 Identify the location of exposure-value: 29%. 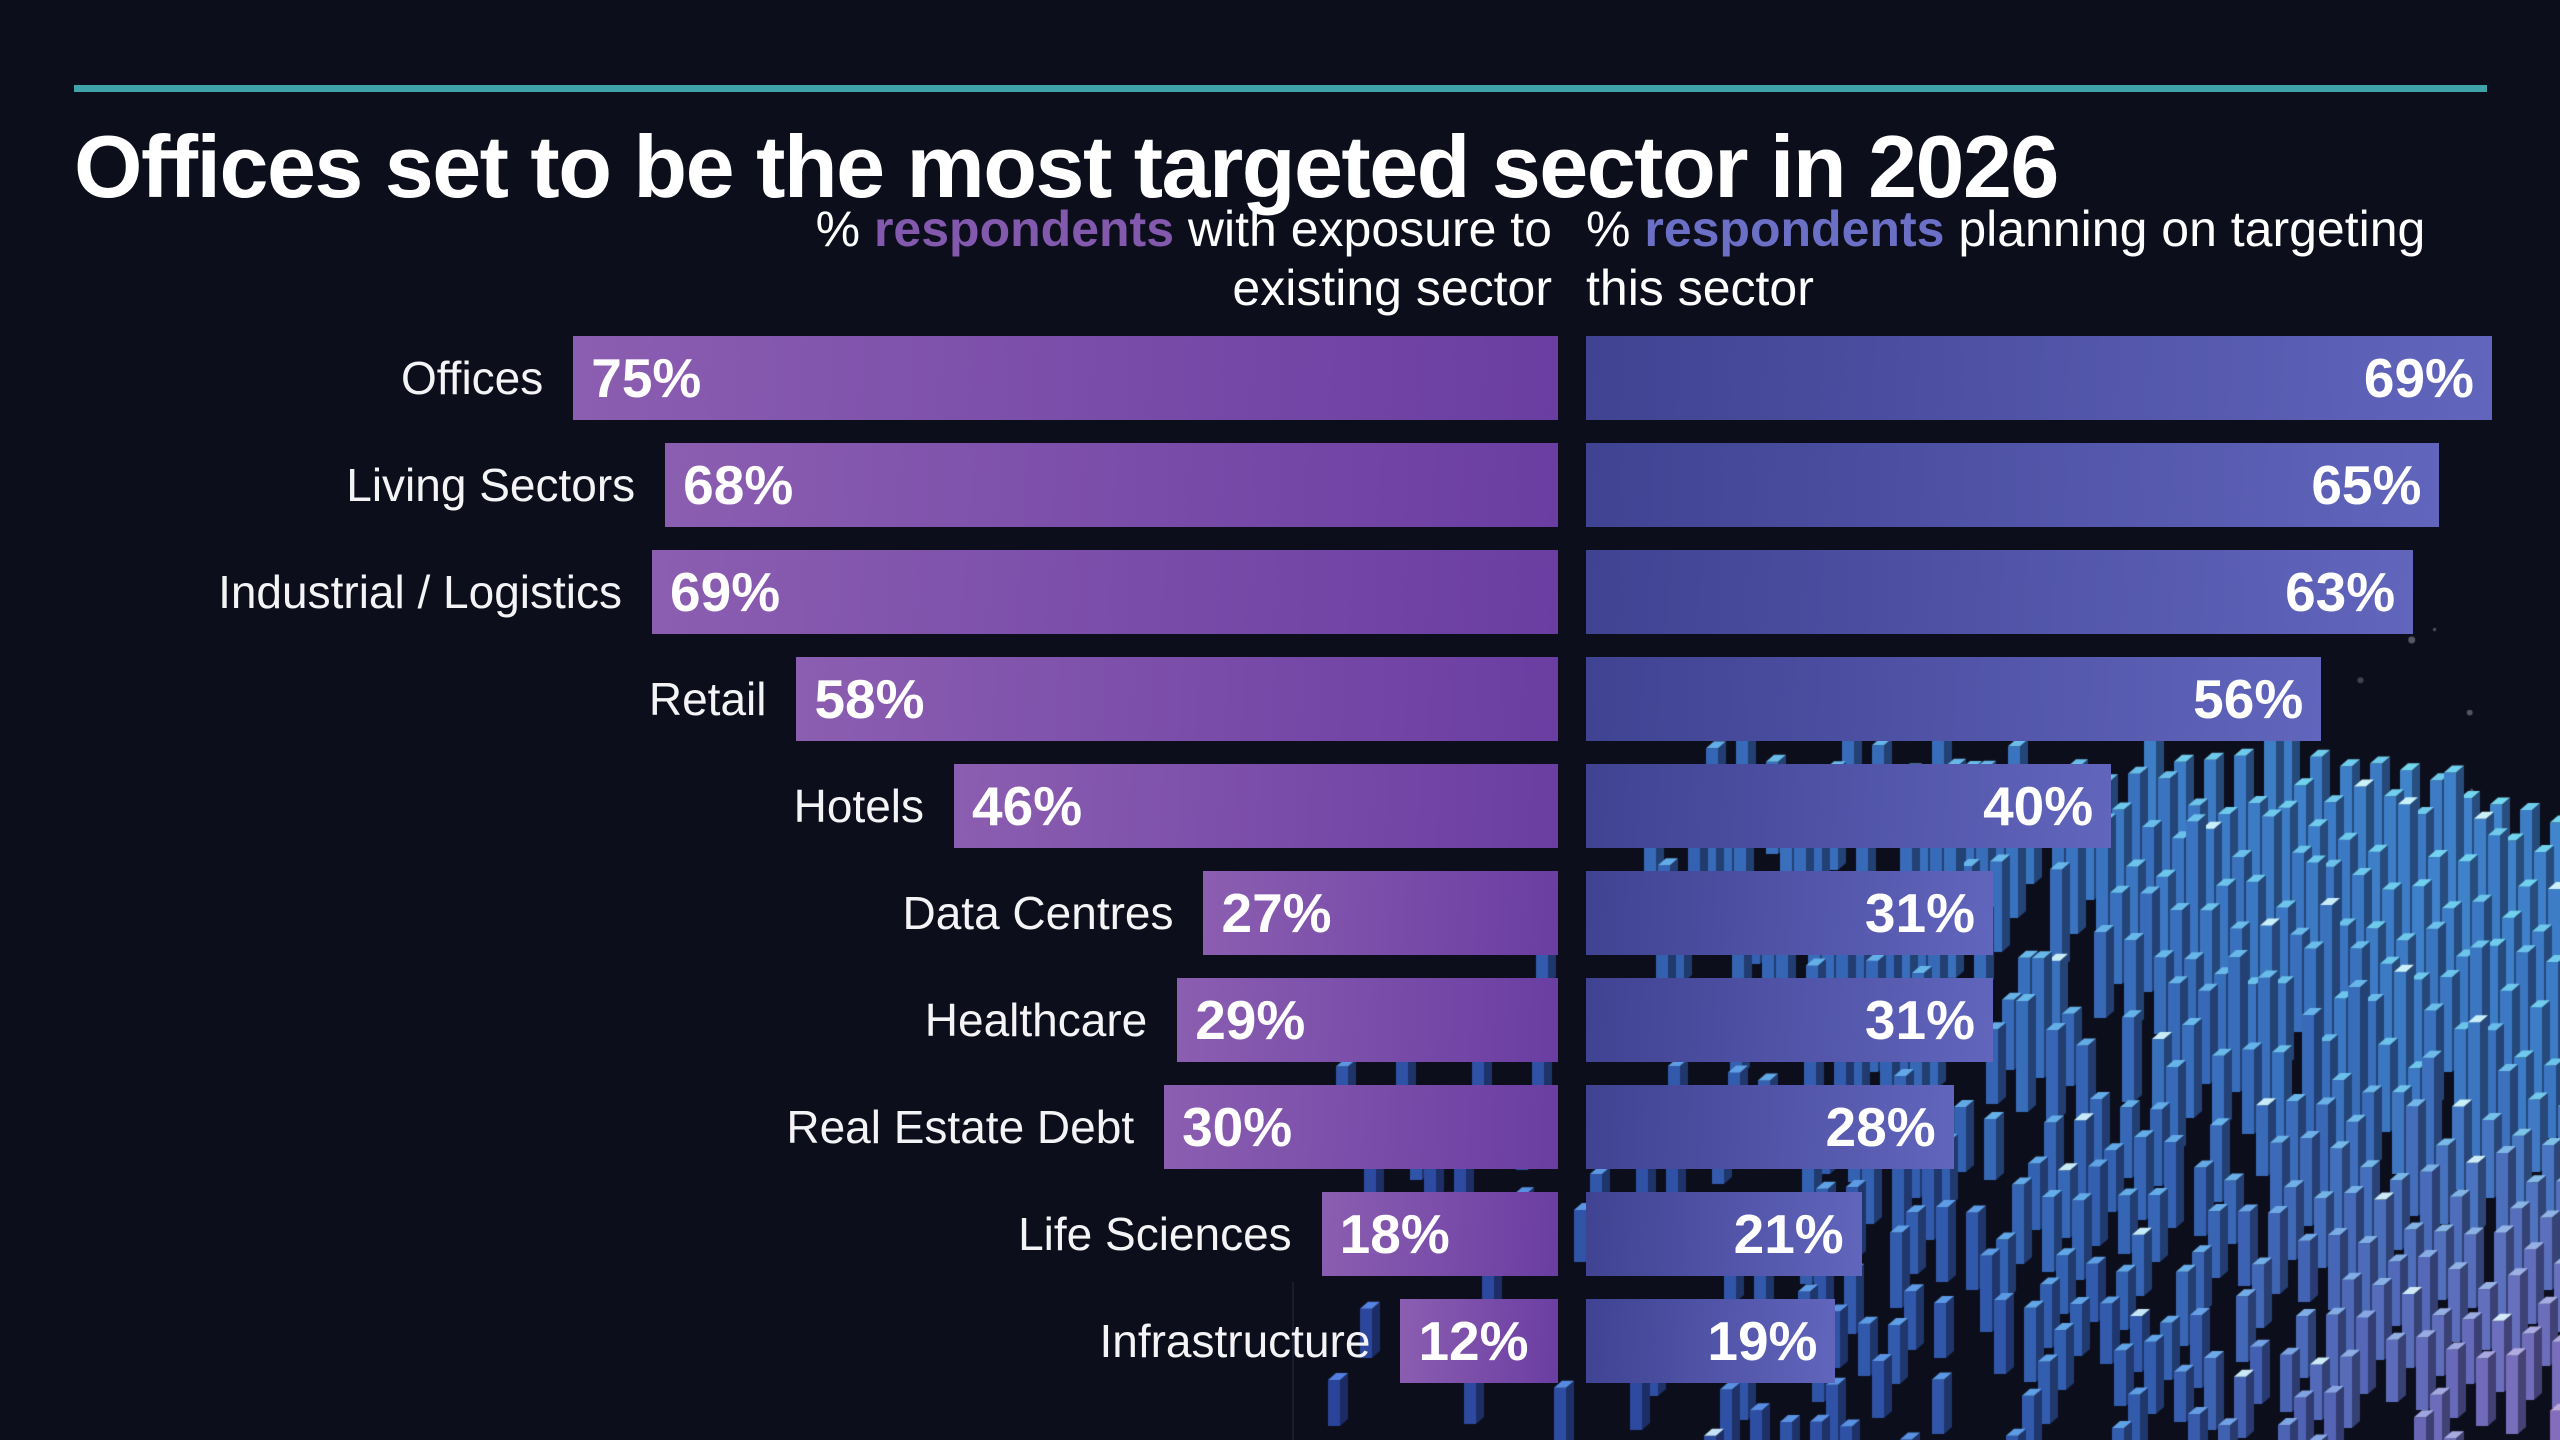
(1250, 1020).